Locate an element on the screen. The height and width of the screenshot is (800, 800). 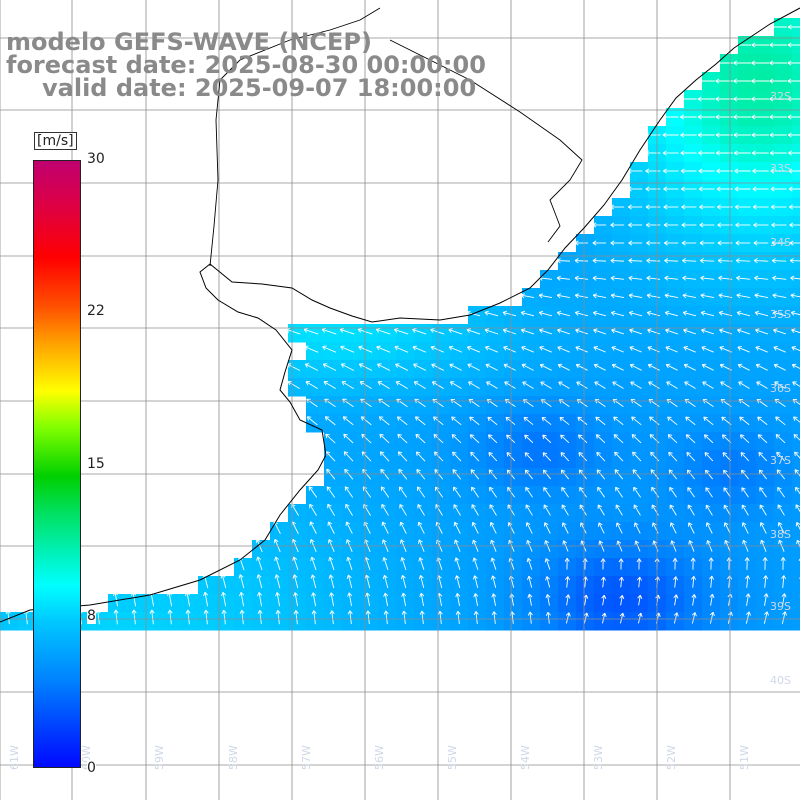
valid-date: valid date: 2025-09-07 18:00:00 is located at coordinates (259, 88).